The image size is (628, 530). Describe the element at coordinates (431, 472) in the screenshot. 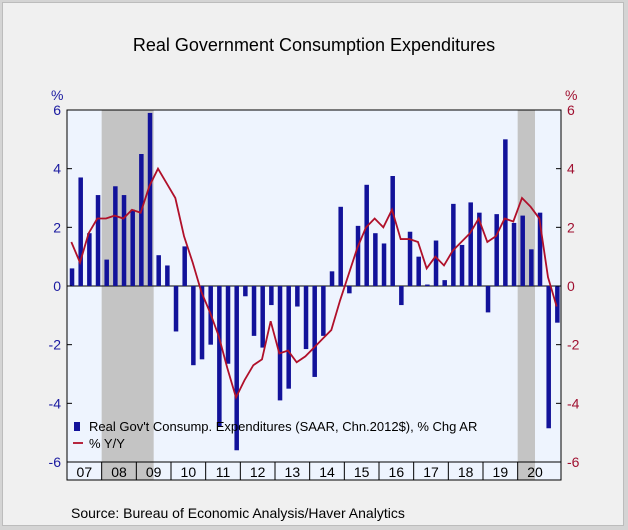

I see `x-tick-label: 17` at that location.